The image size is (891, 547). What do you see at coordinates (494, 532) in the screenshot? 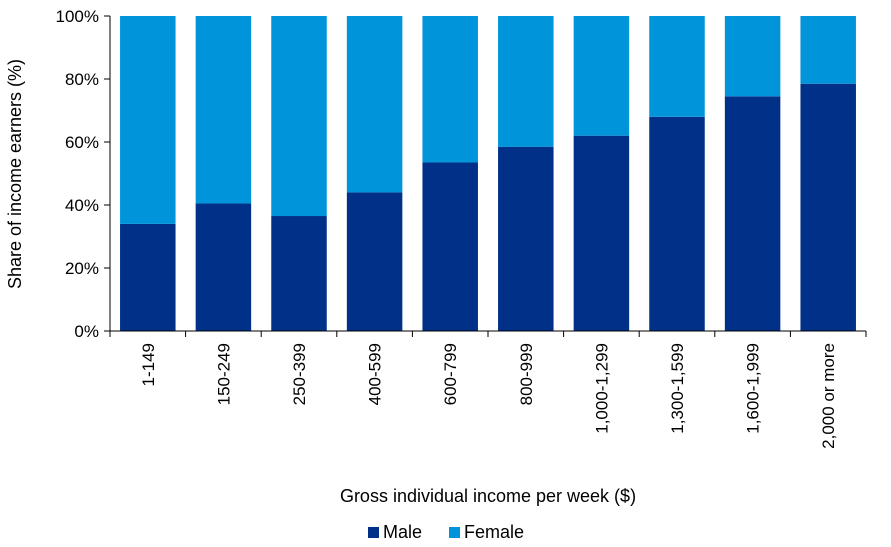
I see `legend-label-female: Female` at bounding box center [494, 532].